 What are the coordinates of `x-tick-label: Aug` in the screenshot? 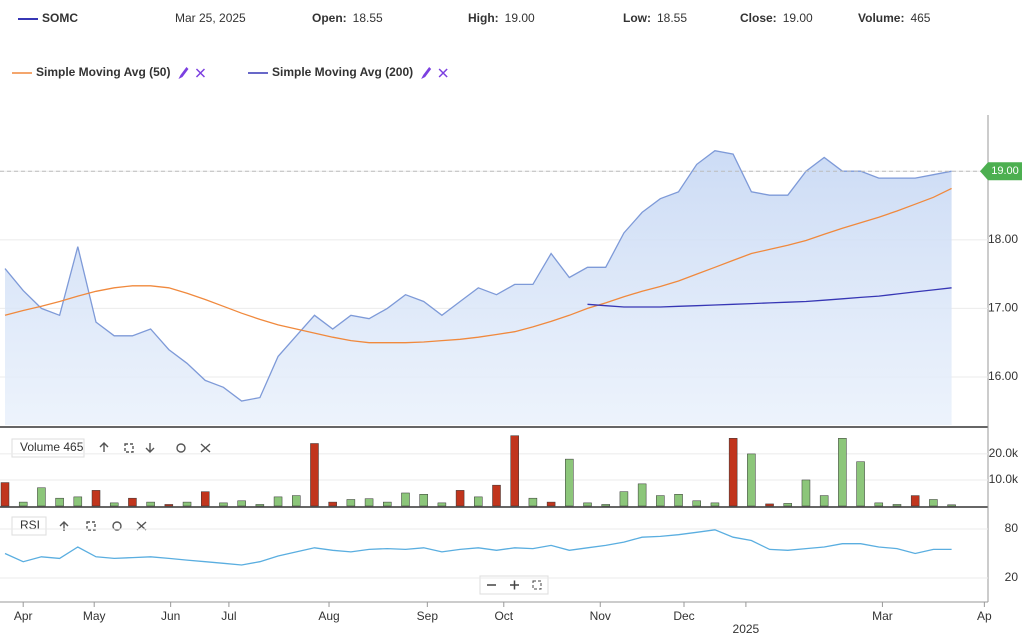 It's located at (328, 616).